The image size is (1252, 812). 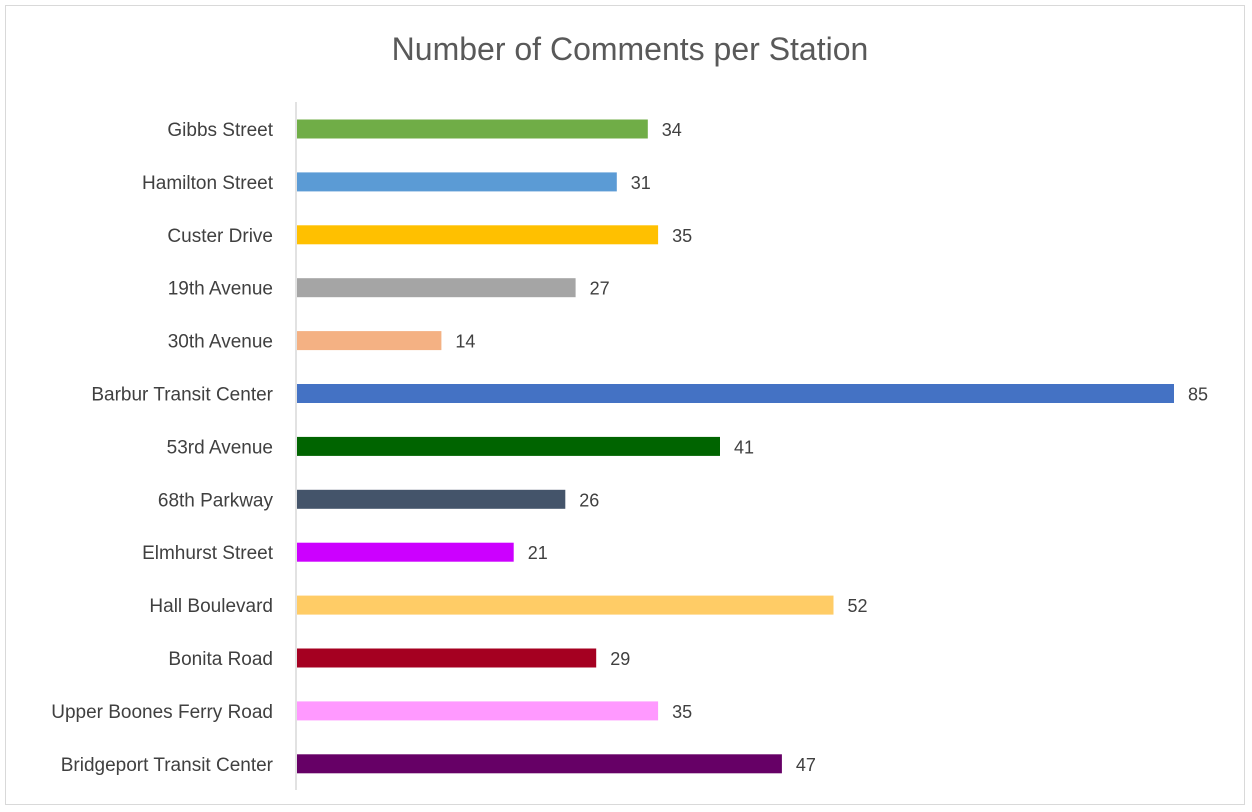 I want to click on category-label: Upper Boones Ferry Road, so click(x=162, y=712).